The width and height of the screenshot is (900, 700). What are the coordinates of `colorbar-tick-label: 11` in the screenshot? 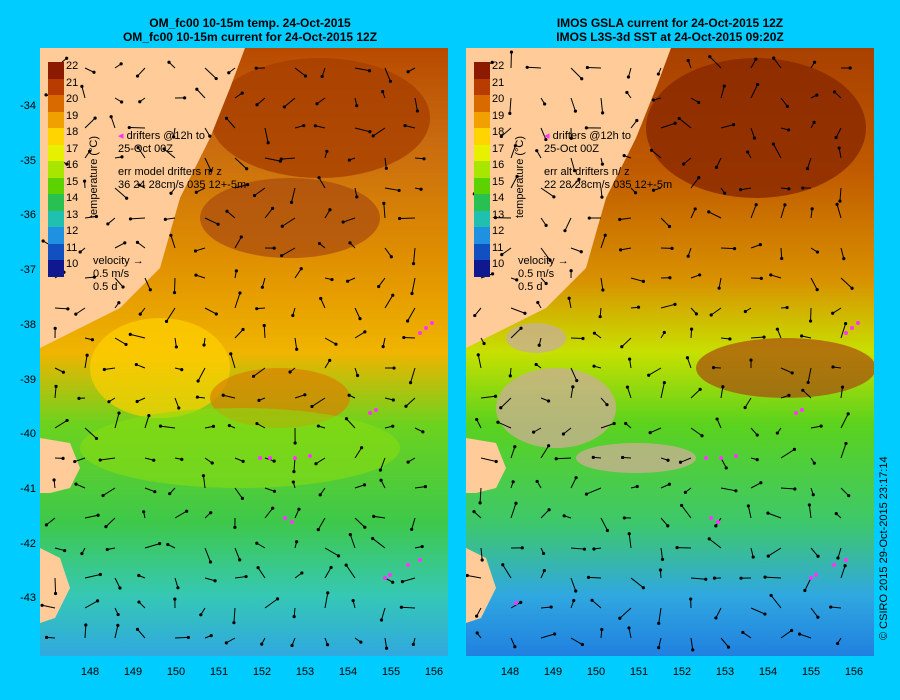 It's located at (498, 247).